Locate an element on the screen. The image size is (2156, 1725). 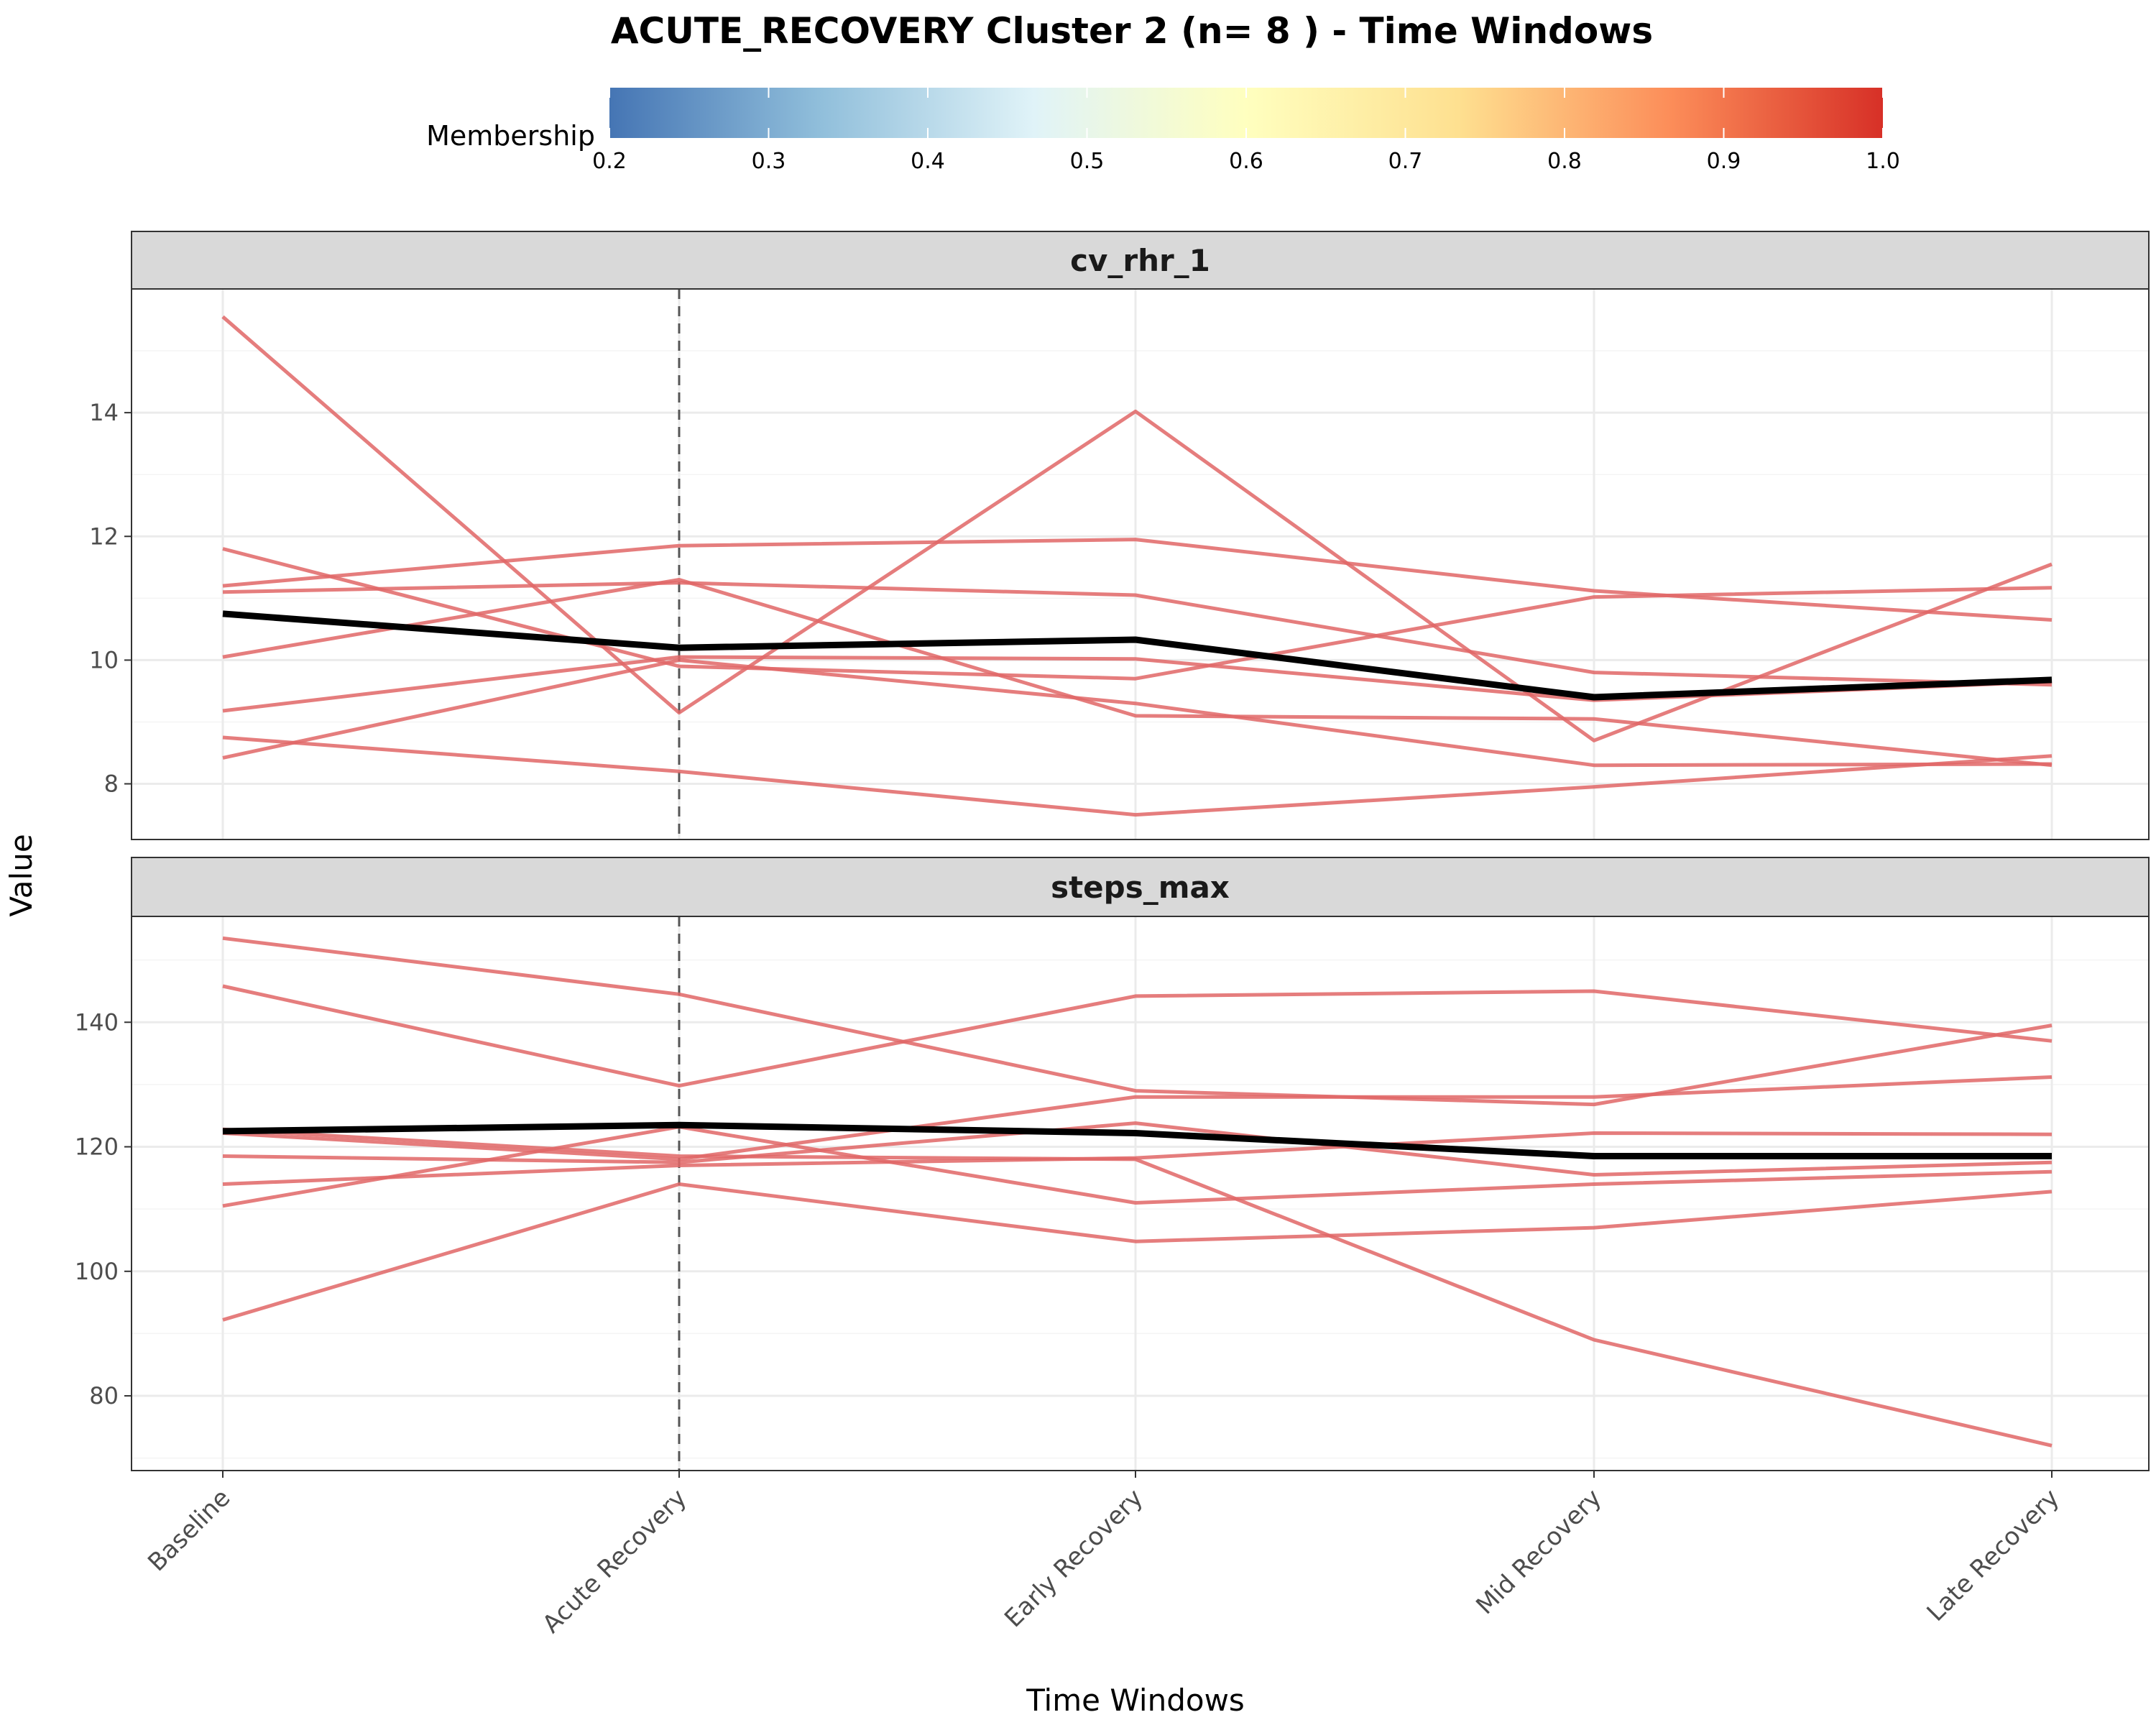
colorbar-tick-label: 0.5 is located at coordinates (1087, 161).